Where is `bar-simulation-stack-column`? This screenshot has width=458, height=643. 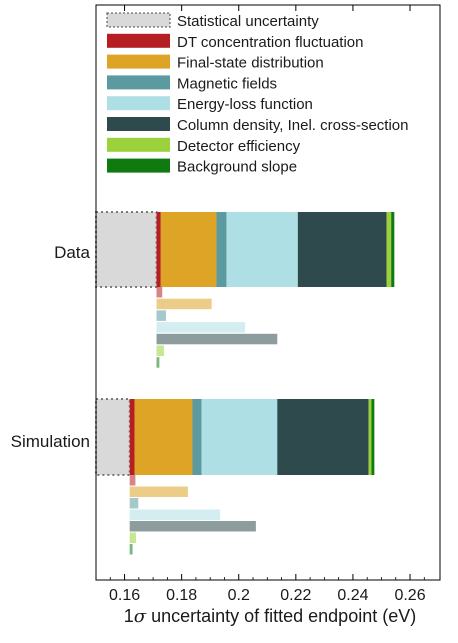
bar-simulation-stack-column is located at coordinates (323, 437).